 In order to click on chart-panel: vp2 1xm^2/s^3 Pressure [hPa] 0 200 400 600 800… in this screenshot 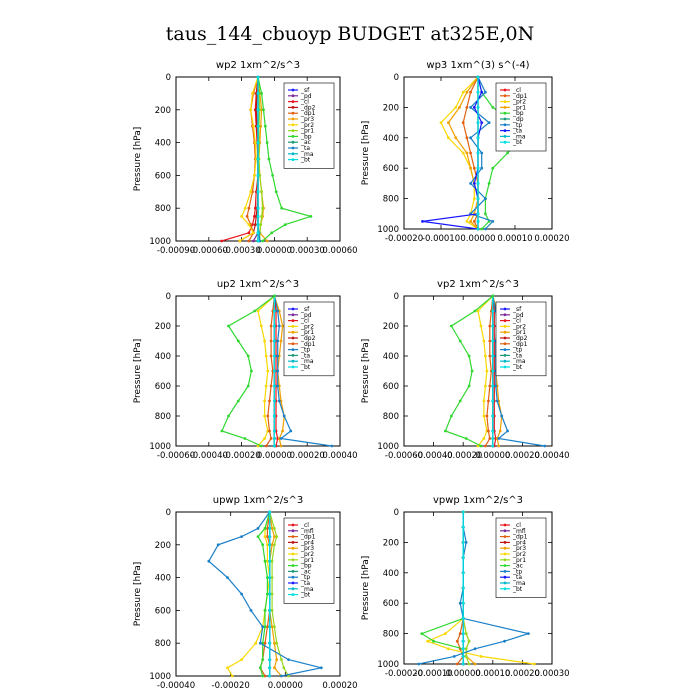, I will do `click(465, 370)`.